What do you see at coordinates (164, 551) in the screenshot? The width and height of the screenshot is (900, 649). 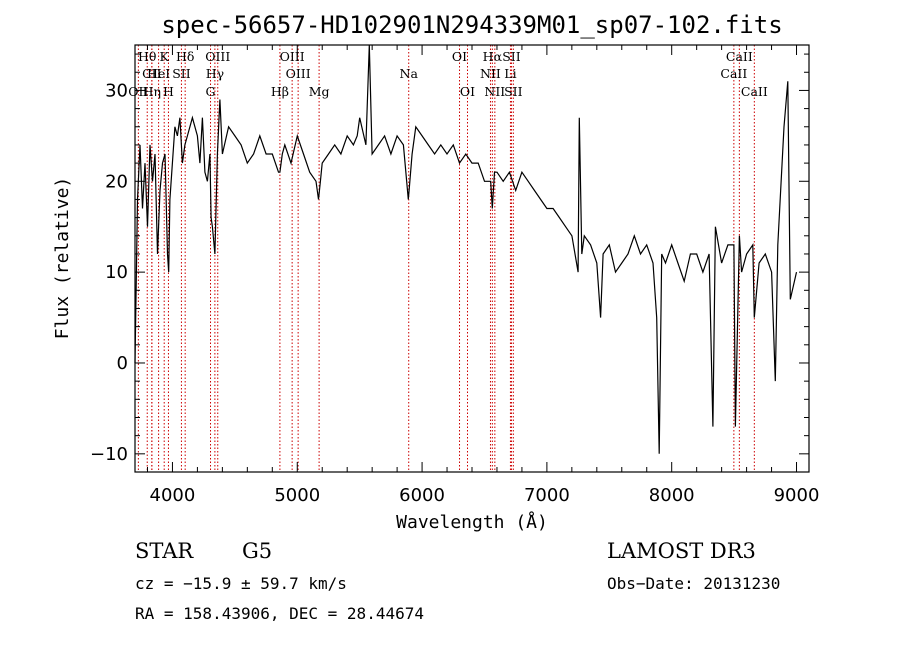 I see `object-class: STAR` at bounding box center [164, 551].